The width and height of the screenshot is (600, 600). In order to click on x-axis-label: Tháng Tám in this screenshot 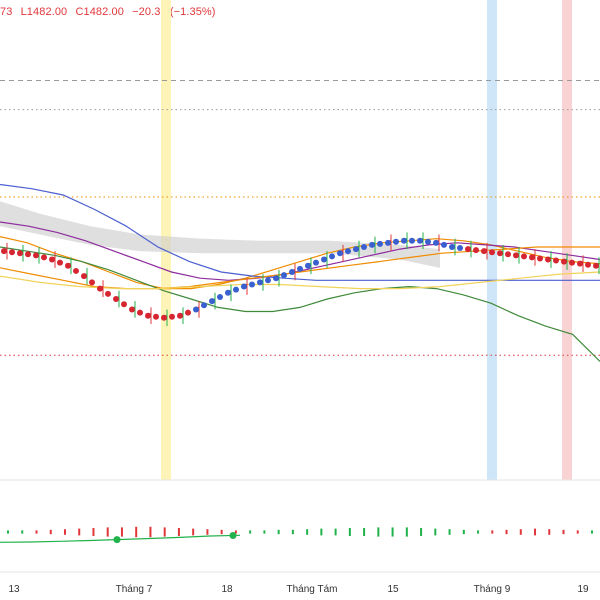, I will do `click(312, 589)`.